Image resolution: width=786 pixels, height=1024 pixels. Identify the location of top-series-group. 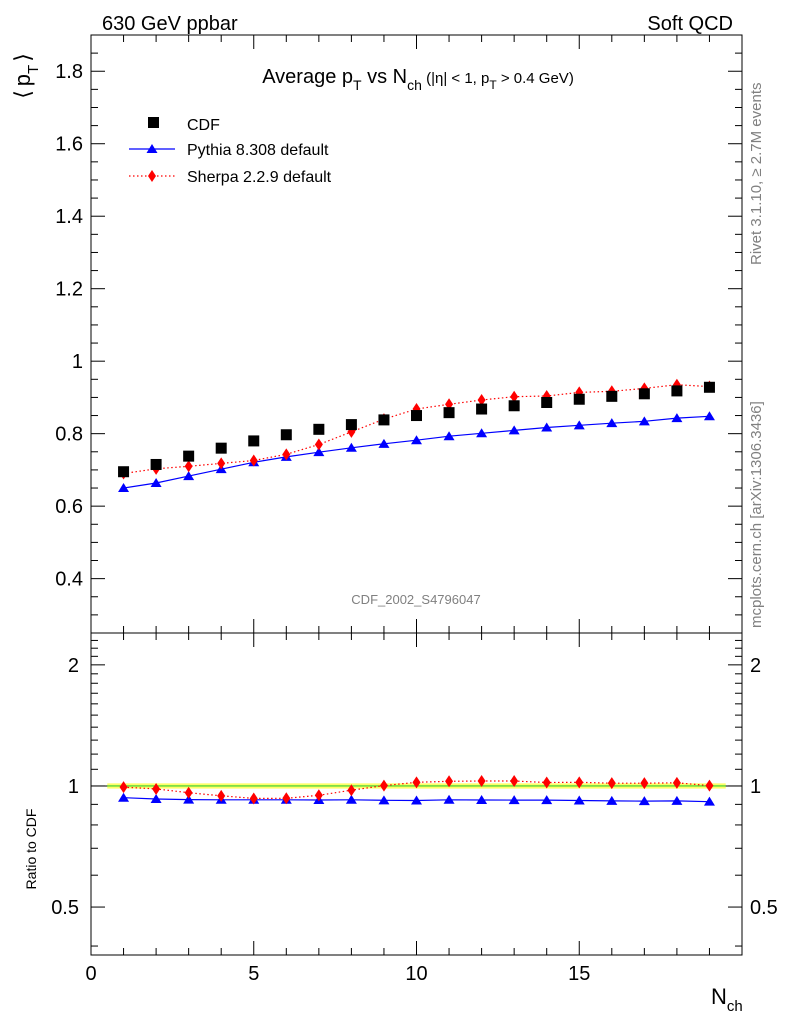
(416, 435).